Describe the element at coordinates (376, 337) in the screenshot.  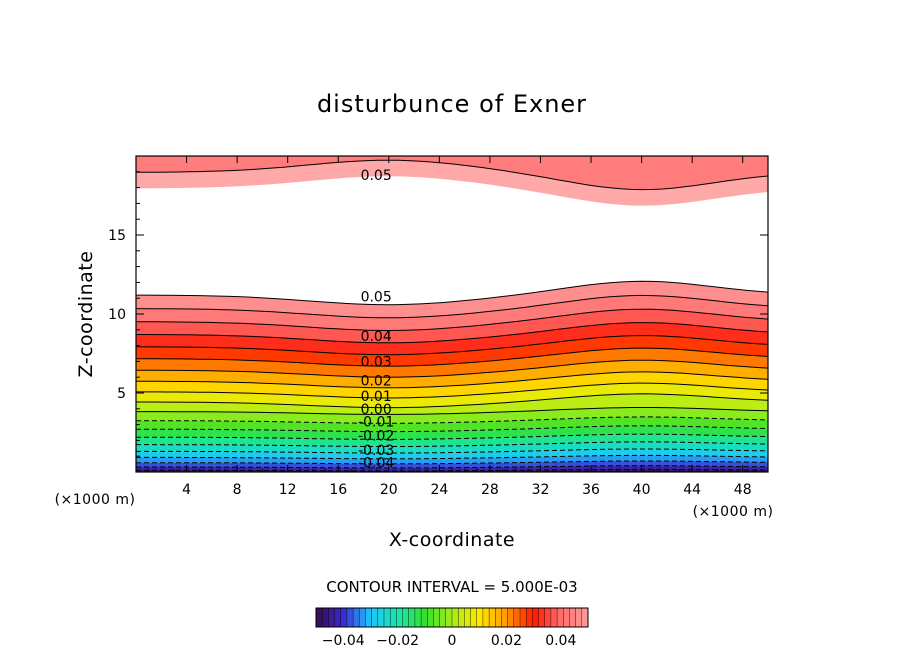
I see `contour-label: 0.04` at that location.